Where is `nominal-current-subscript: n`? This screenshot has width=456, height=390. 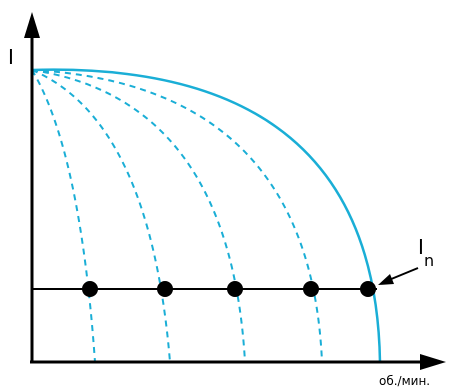 nominal-current-subscript: n is located at coordinates (429, 260).